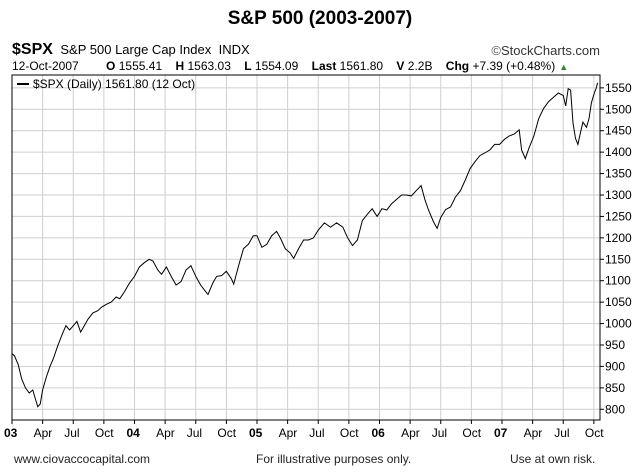 The height and width of the screenshot is (476, 640). Describe the element at coordinates (550, 50) in the screenshot. I see `brand-name: StockCharts.com` at that location.